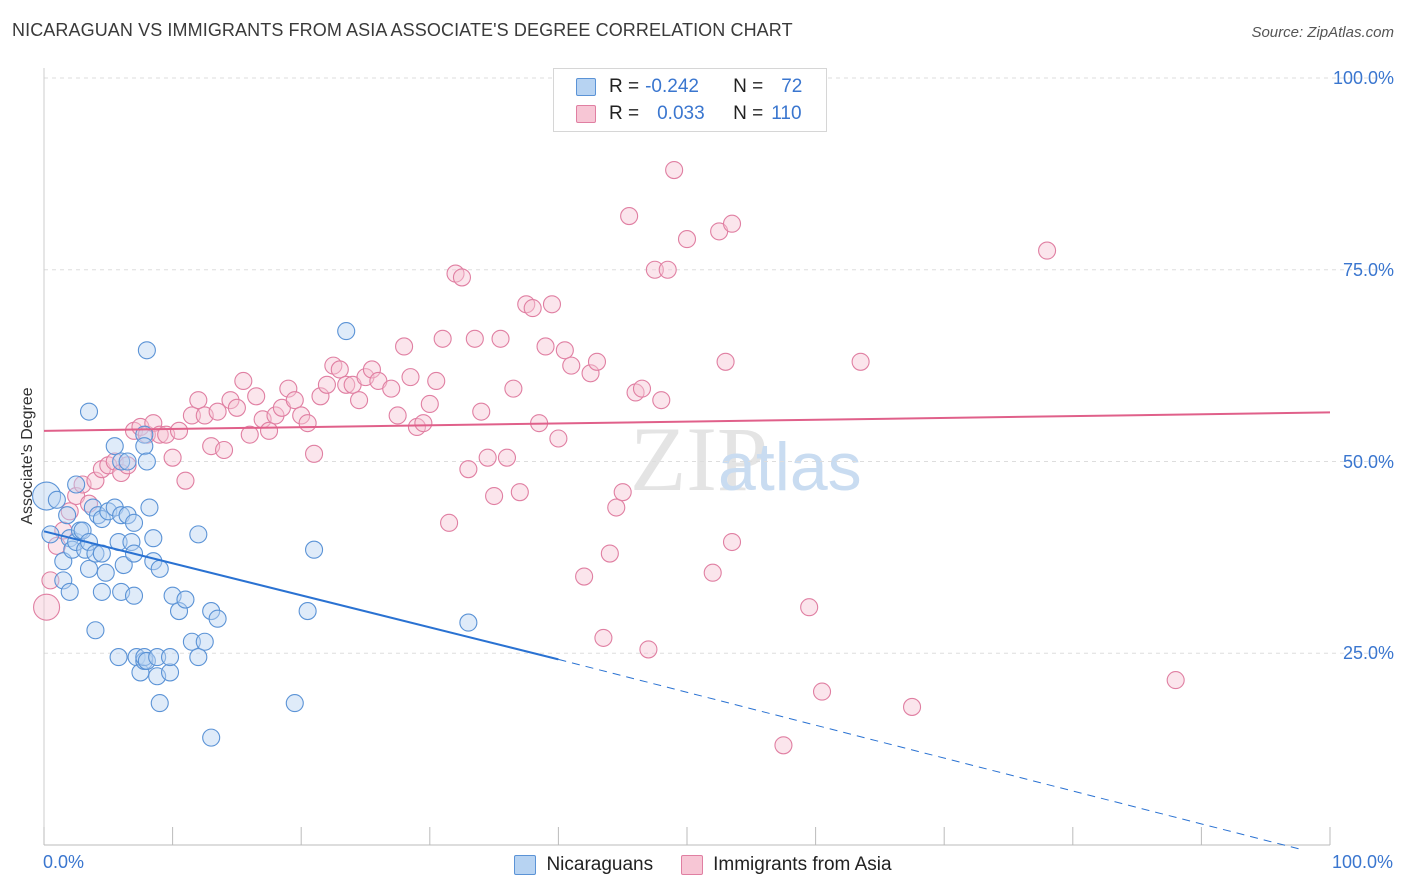 This screenshot has height=892, width=1406. Describe the element at coordinates (525, 865) in the screenshot. I see `nicaraguans-legend-swatch` at that location.